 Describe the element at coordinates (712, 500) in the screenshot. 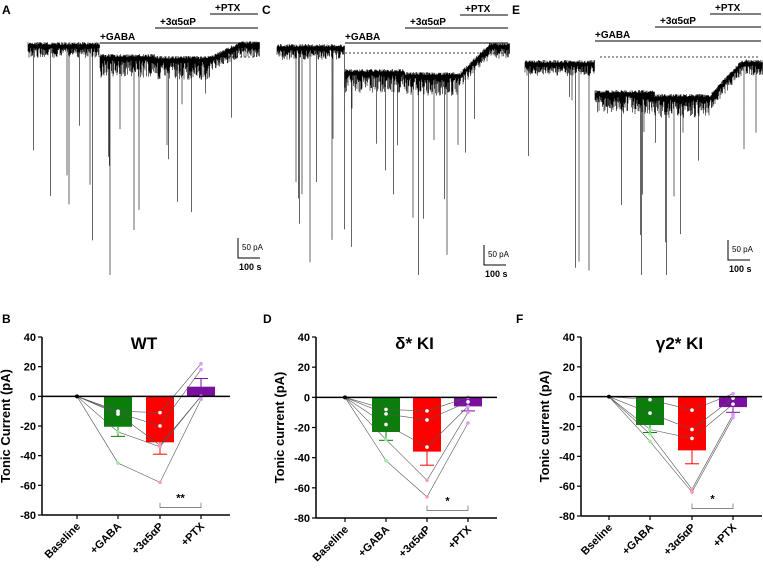

I see `significance-label: *` at that location.